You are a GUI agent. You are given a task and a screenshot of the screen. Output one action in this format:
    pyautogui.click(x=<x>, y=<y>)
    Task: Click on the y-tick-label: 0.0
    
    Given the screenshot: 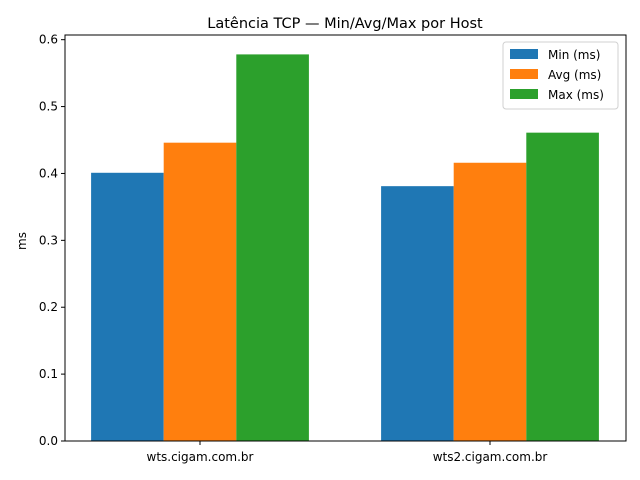 What is the action you would take?
    pyautogui.click(x=48, y=441)
    